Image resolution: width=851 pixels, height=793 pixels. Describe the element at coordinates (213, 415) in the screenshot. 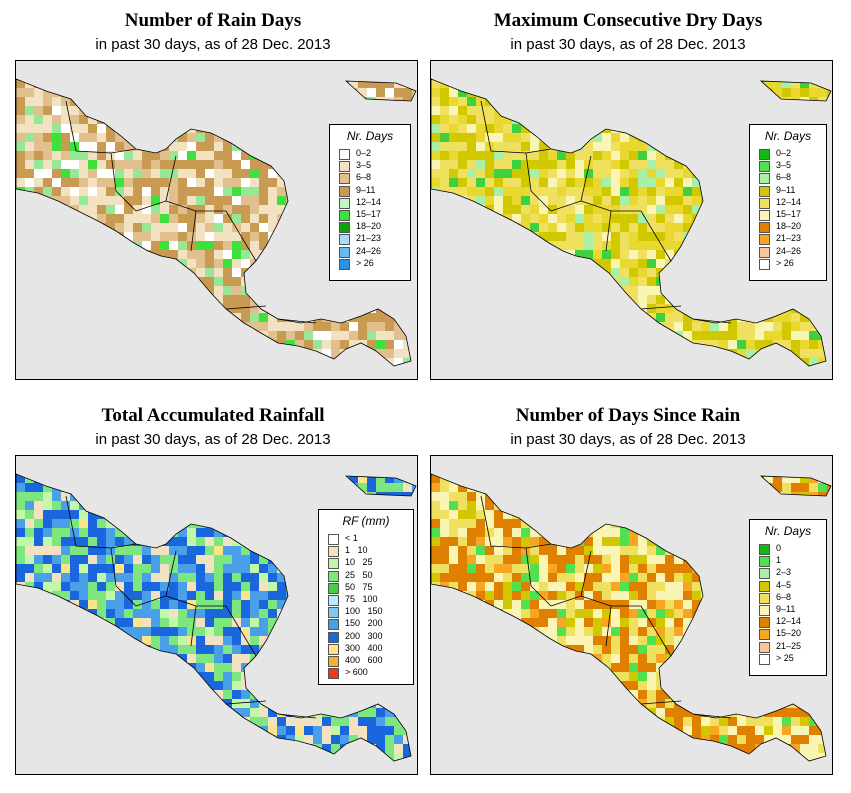

I see `panel-title: Total Accumulated Rainfall` at that location.